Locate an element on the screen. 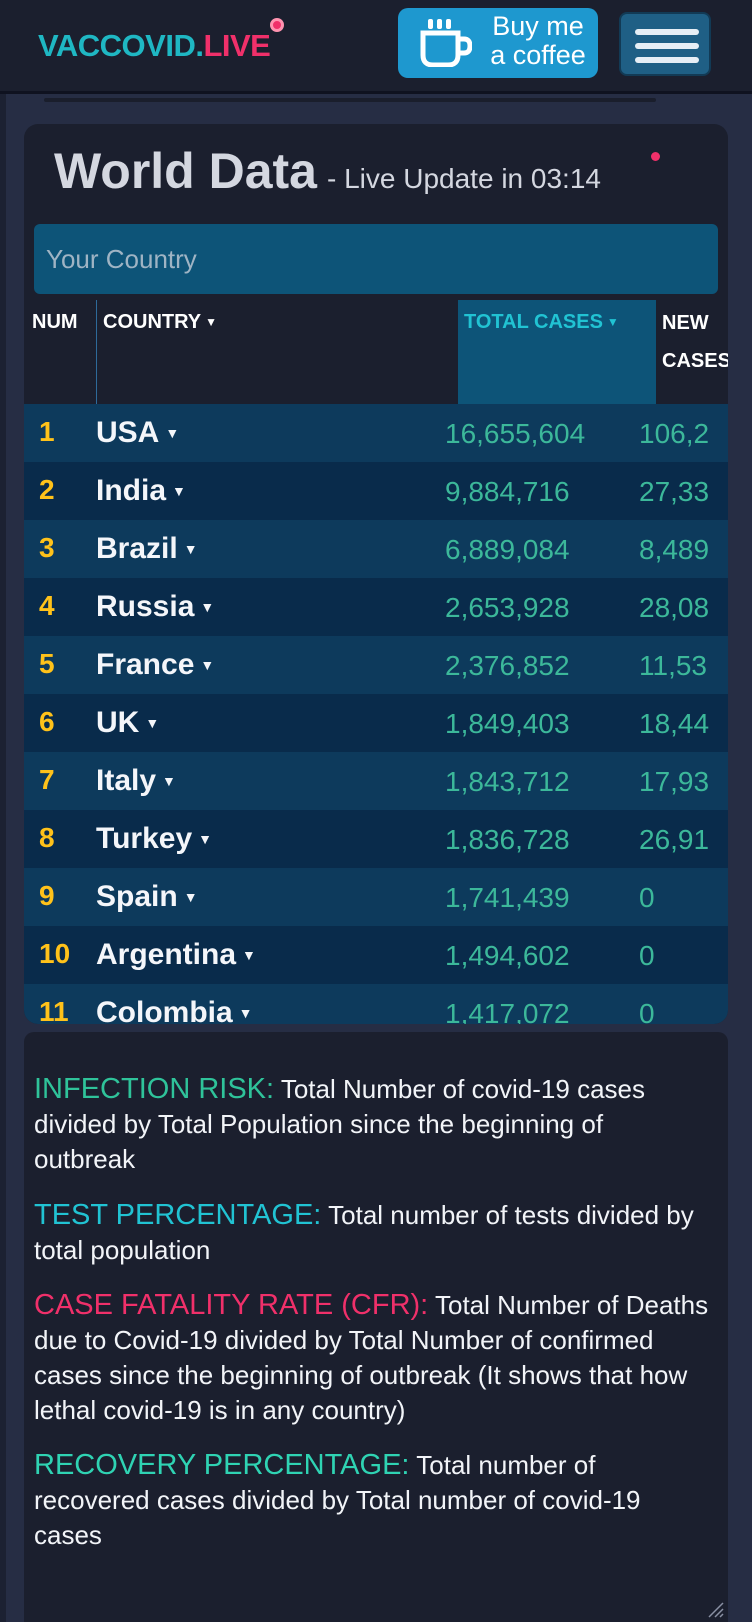 The height and width of the screenshot is (1622, 752). column-header-new-cases: NEW CASES is located at coordinates (695, 352).